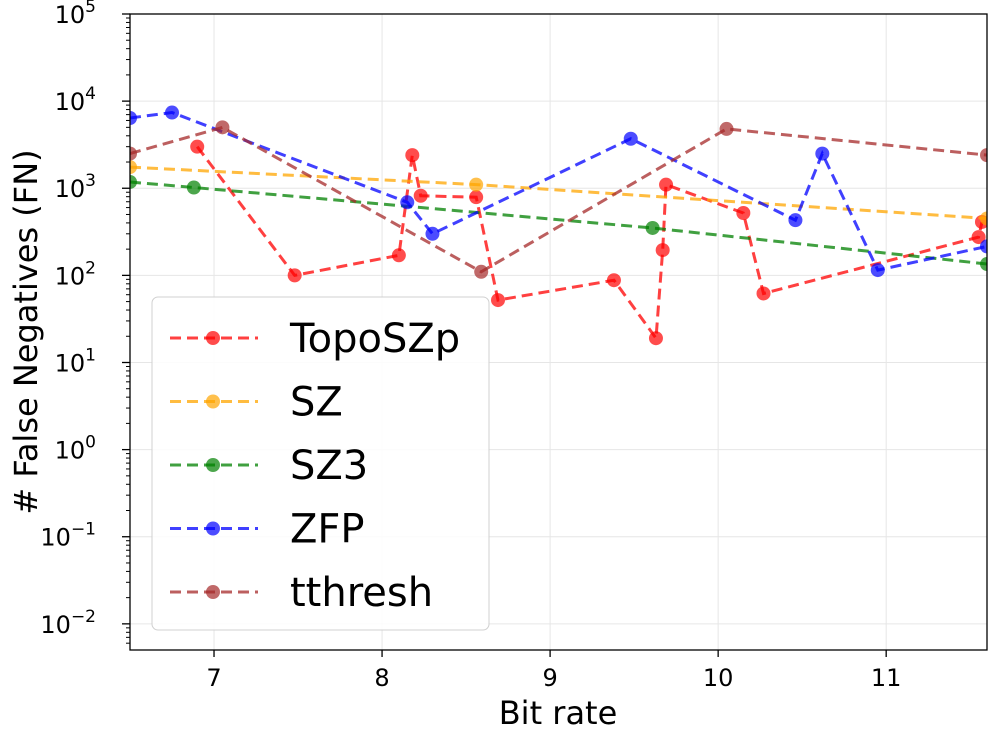  What do you see at coordinates (26, 331) in the screenshot?
I see `y-axis-label: # False Negatives (FN)` at bounding box center [26, 331].